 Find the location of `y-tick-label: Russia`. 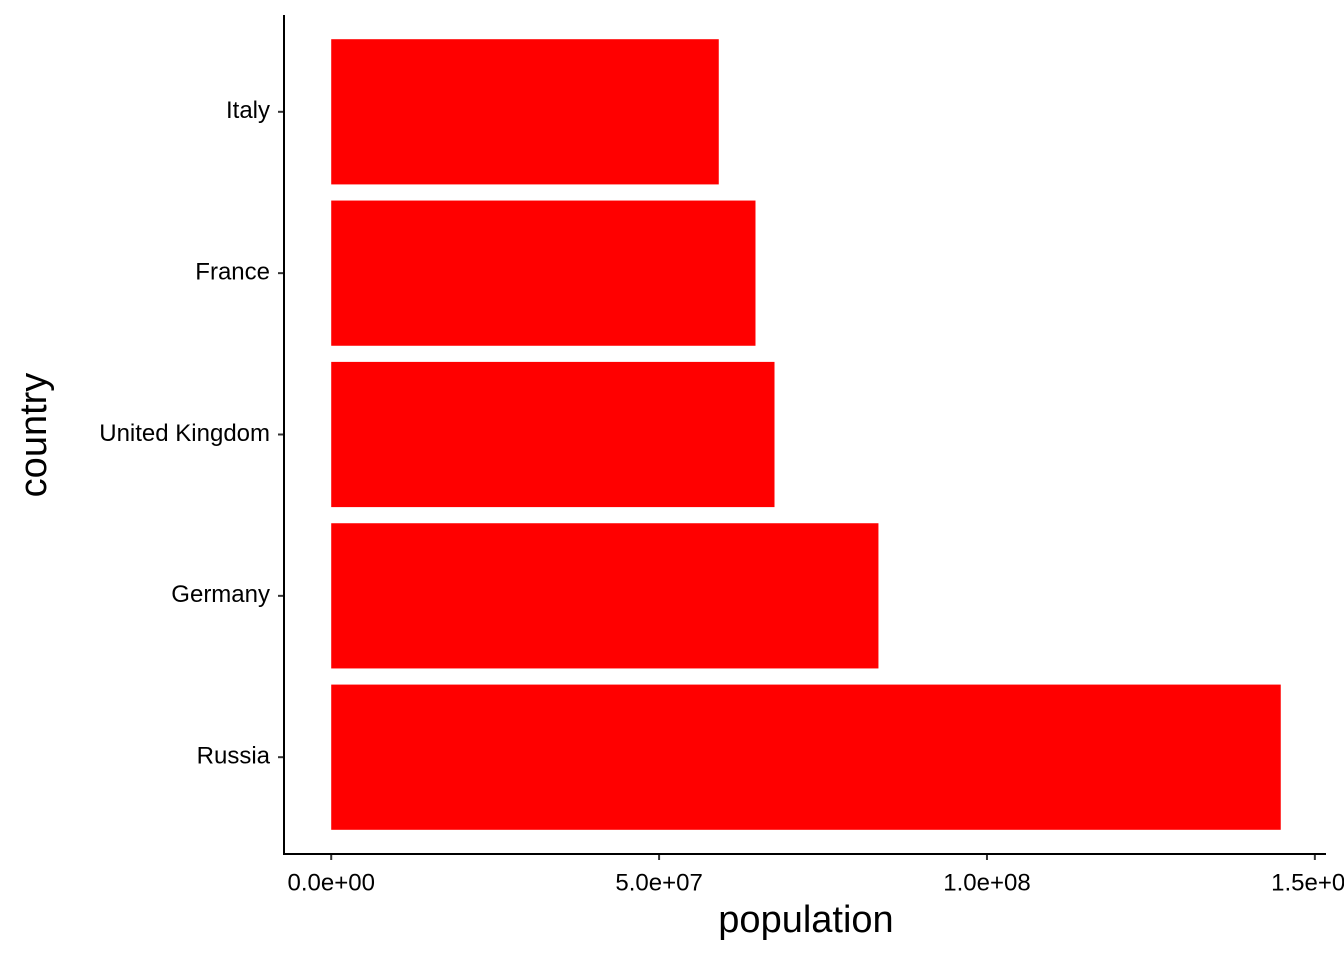

y-tick-label: Russia is located at coordinates (234, 756).